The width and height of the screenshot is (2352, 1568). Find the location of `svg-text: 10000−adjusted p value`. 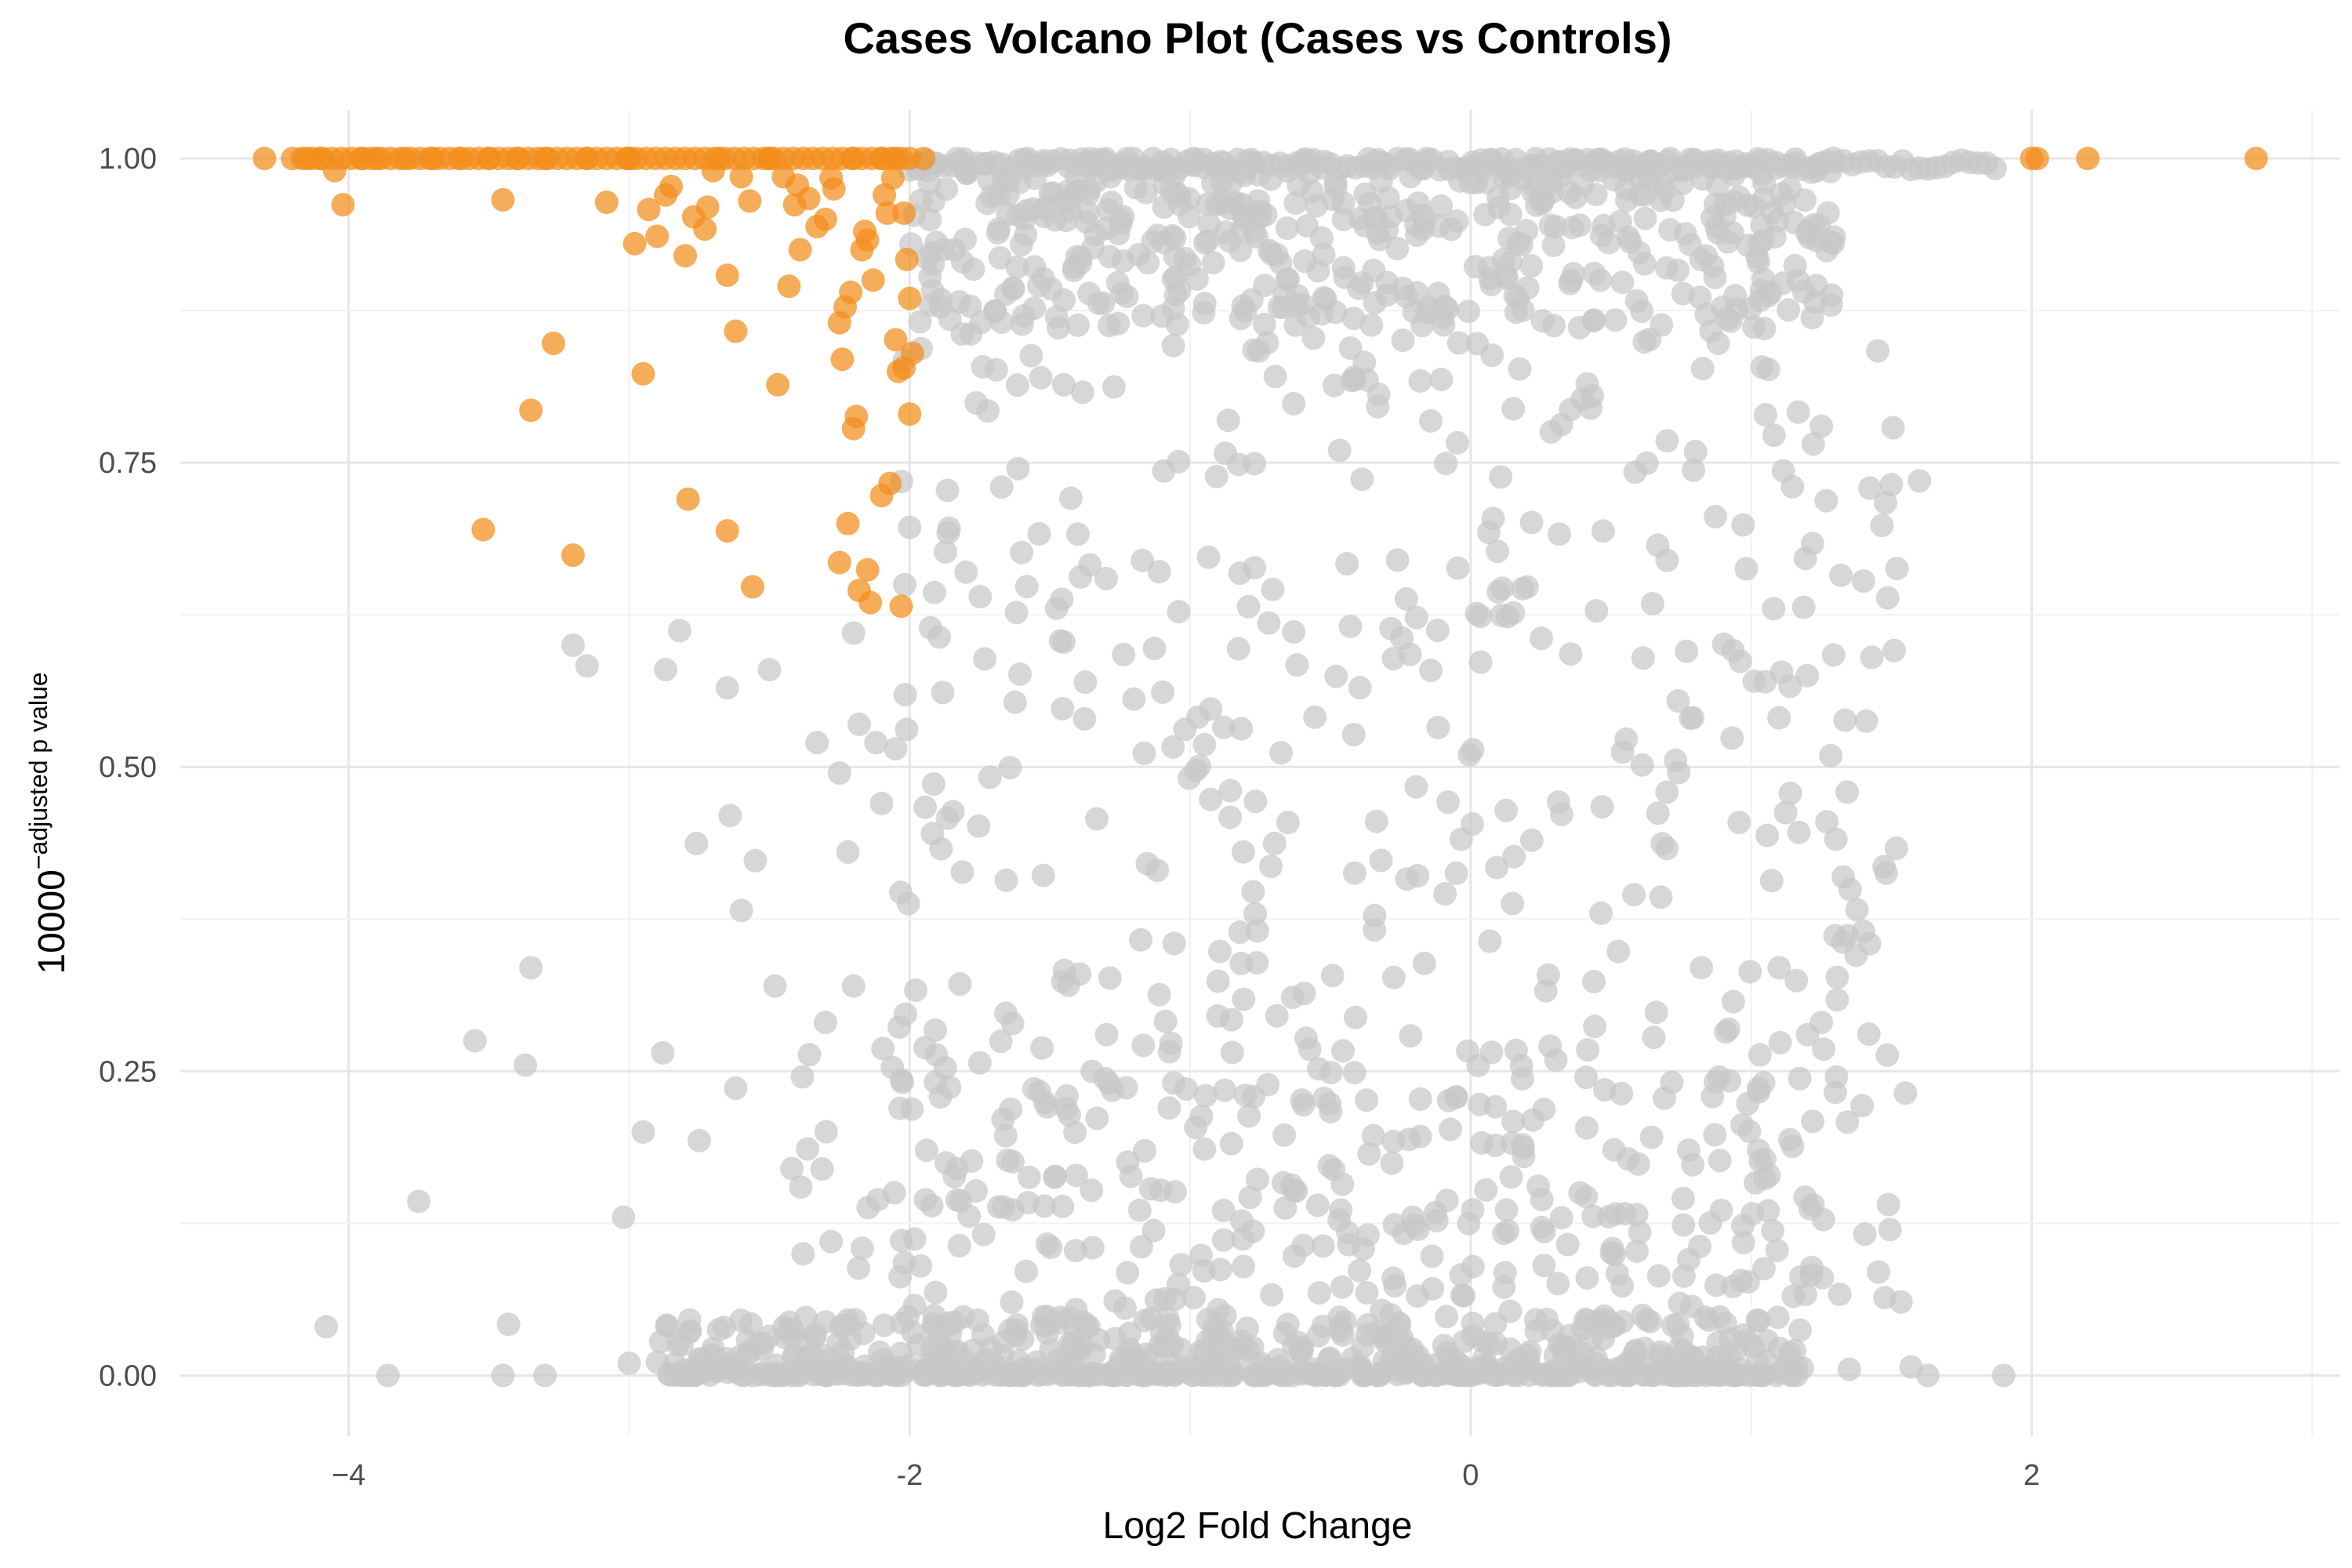

svg-text: 10000−adjusted p value is located at coordinates (48, 823).